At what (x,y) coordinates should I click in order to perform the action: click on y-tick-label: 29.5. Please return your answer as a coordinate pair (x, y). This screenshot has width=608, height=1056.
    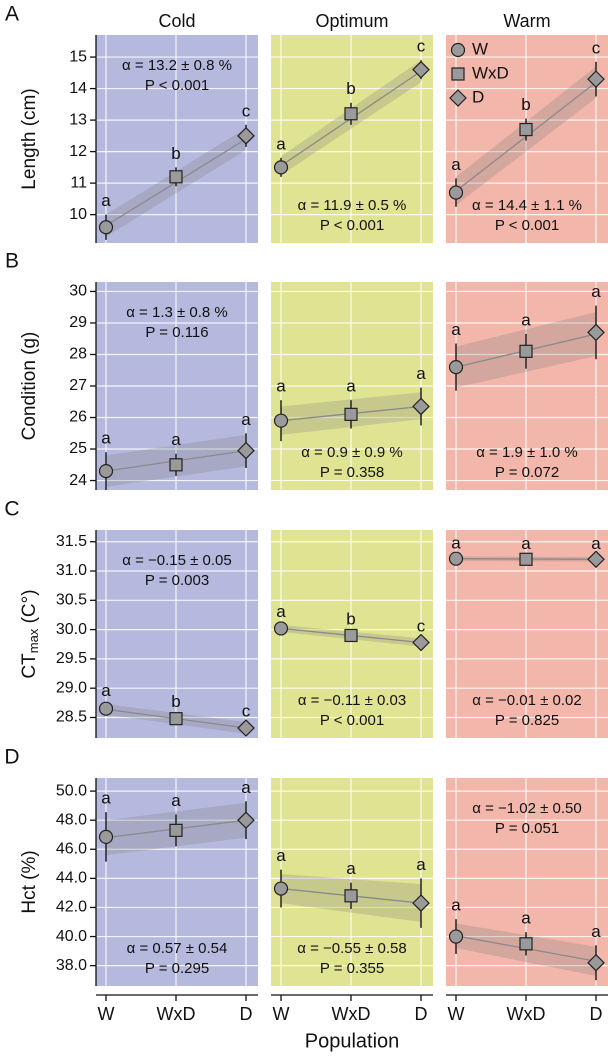
    Looking at the image, I should click on (71, 658).